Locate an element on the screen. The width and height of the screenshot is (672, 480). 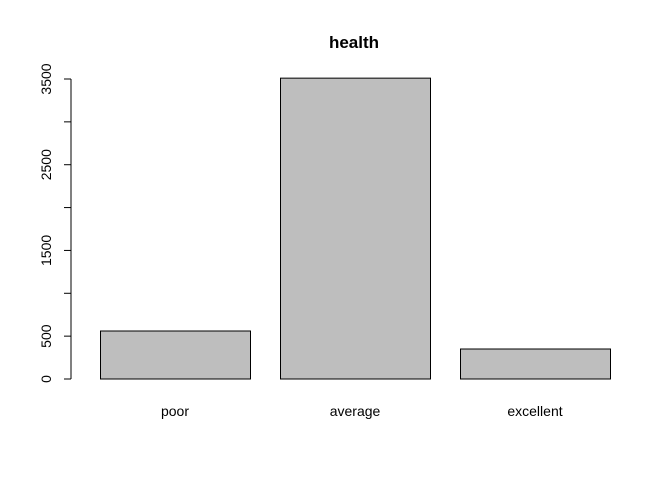
y-tick-label: 500 is located at coordinates (46, 336).